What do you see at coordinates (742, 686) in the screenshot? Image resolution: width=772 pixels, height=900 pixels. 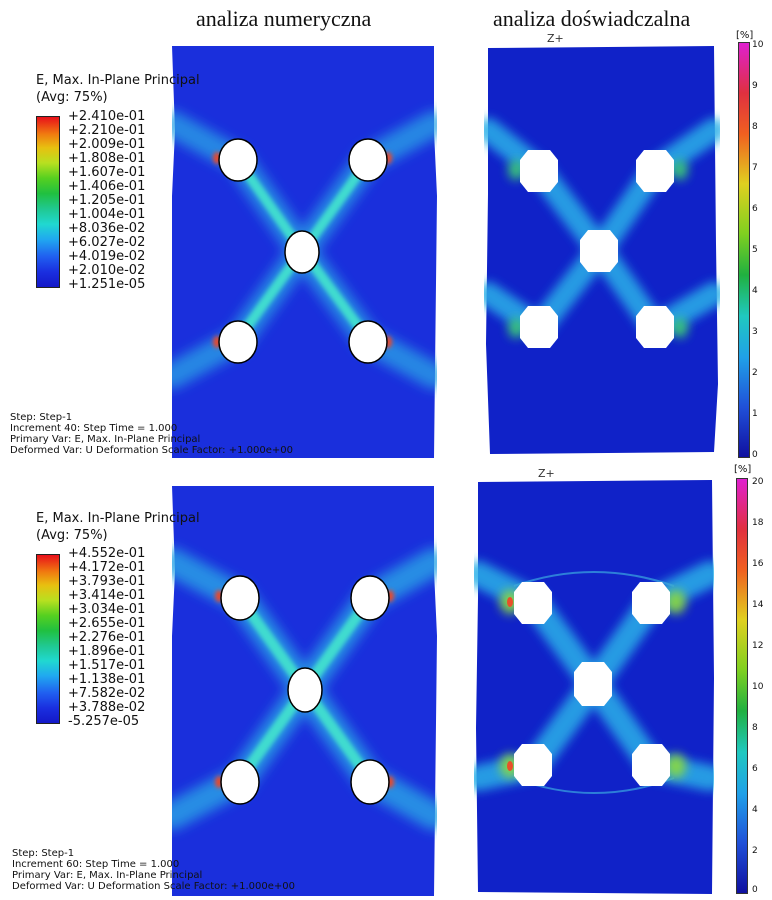 I see `scale-bar-bottom` at bounding box center [742, 686].